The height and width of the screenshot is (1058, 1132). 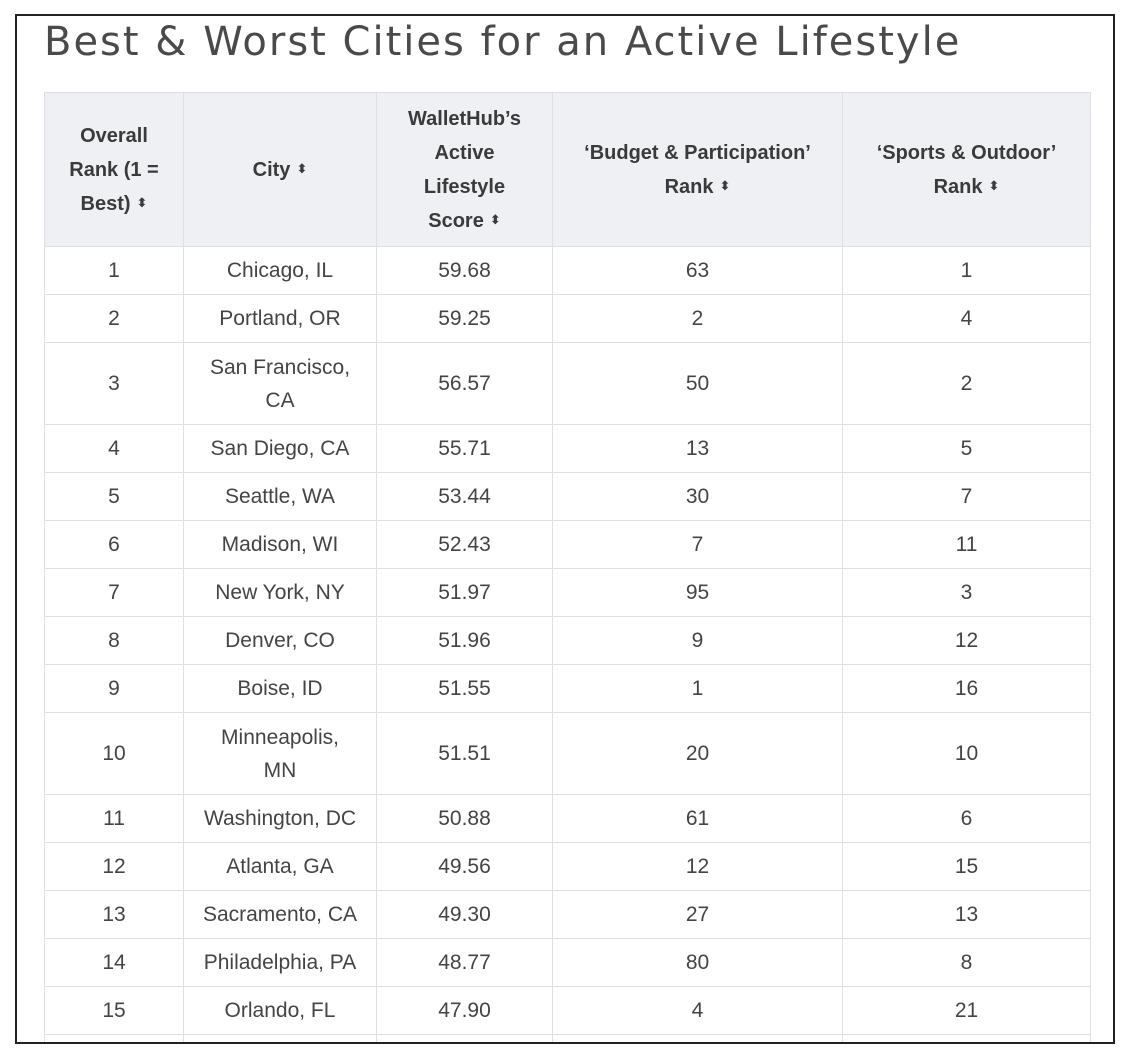 I want to click on rank-cell: 12, so click(x=114, y=866).